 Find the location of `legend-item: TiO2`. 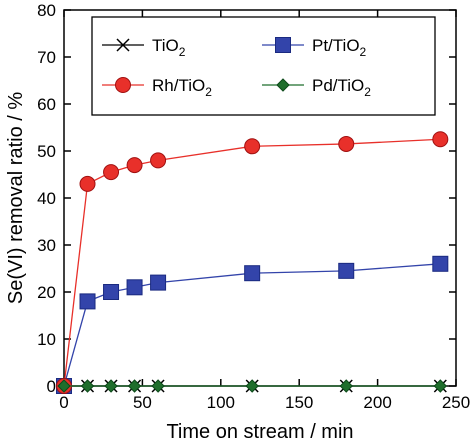

legend-item: TiO2 is located at coordinates (144, 47).